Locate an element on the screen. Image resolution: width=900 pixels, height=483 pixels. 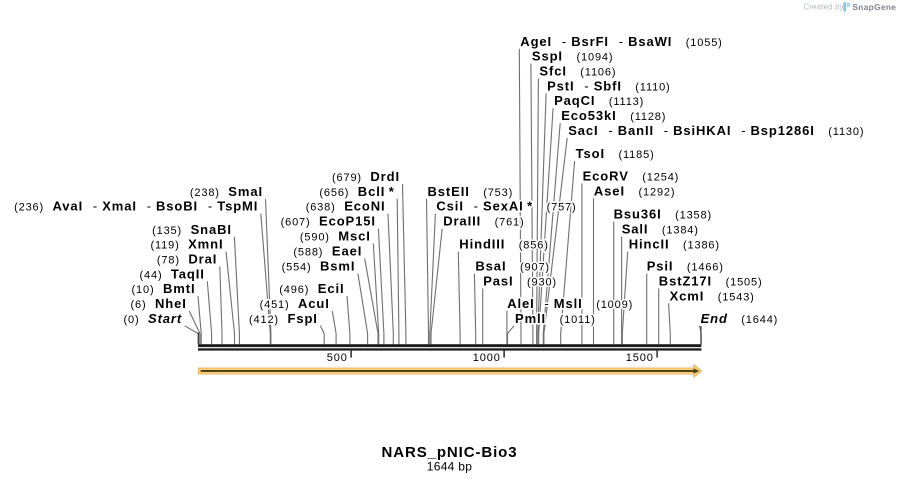
svg-text: SnapGene is located at coordinates (874, 7).